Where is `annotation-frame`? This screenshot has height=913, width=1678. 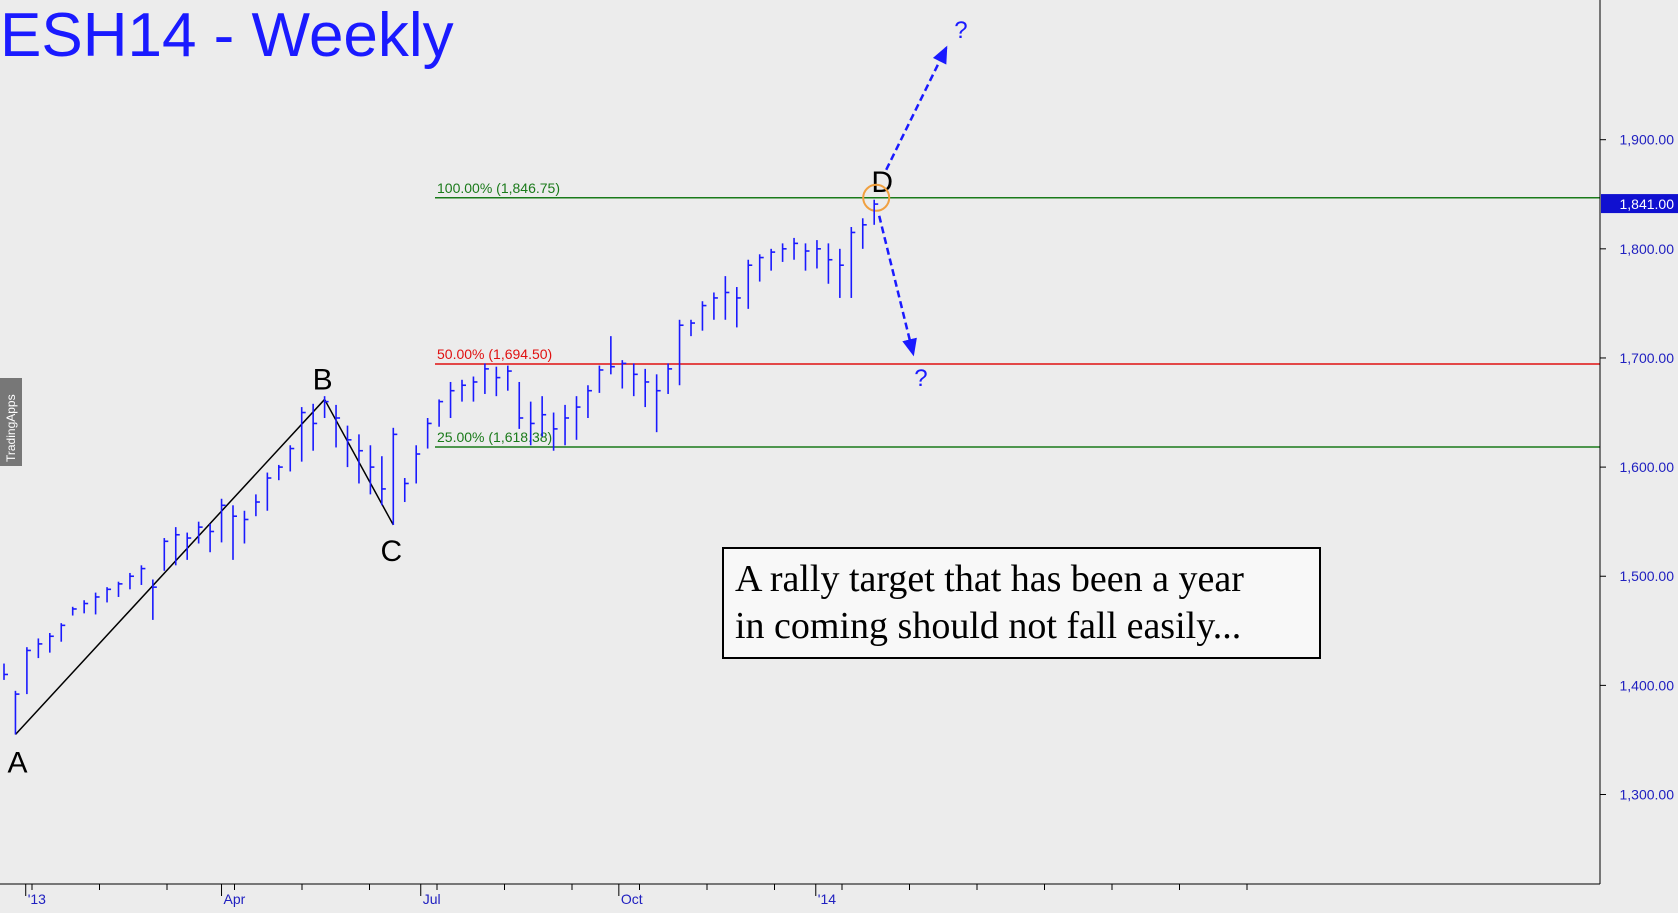
annotation-frame is located at coordinates (1021, 603).